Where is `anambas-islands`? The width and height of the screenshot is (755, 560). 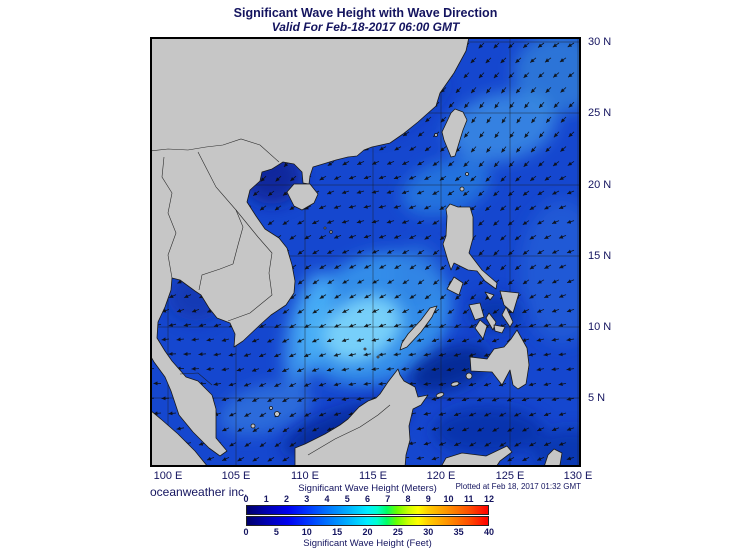
anambas-islands is located at coordinates (253, 426).